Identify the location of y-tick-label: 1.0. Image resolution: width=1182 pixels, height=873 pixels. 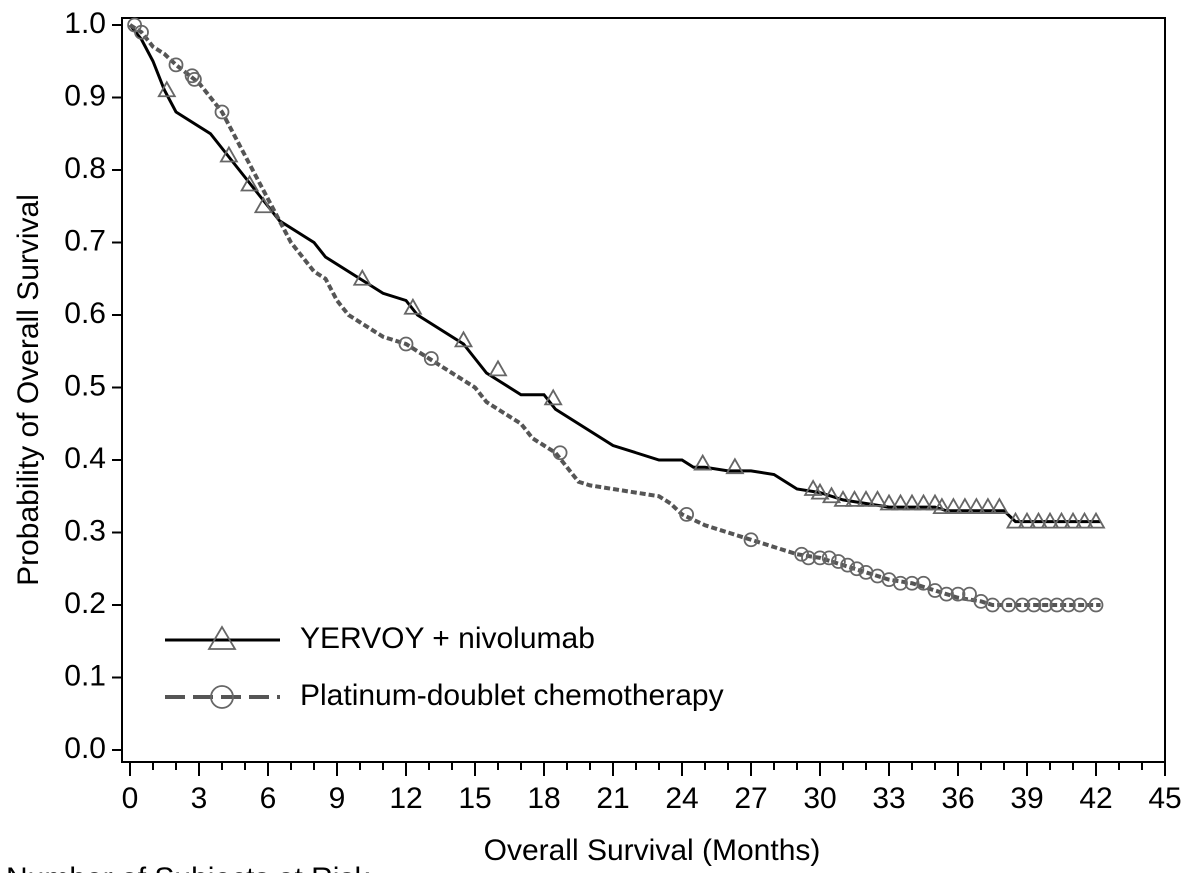
(85, 23).